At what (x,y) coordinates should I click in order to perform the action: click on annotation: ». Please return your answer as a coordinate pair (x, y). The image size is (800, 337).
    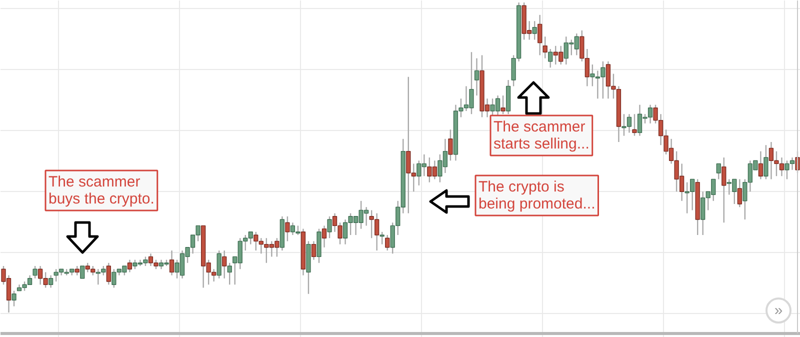
    Looking at the image, I should click on (778, 310).